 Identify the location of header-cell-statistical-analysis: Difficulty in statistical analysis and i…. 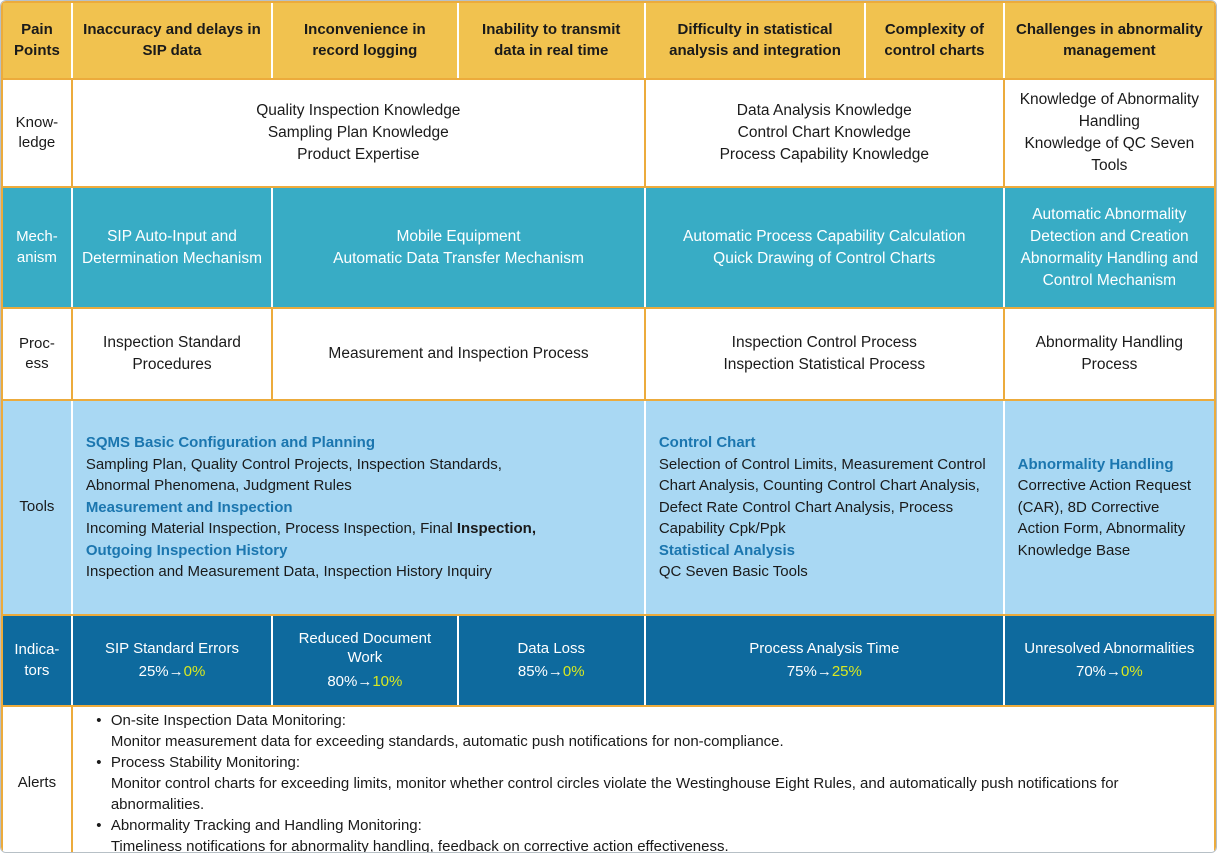
(756, 40).